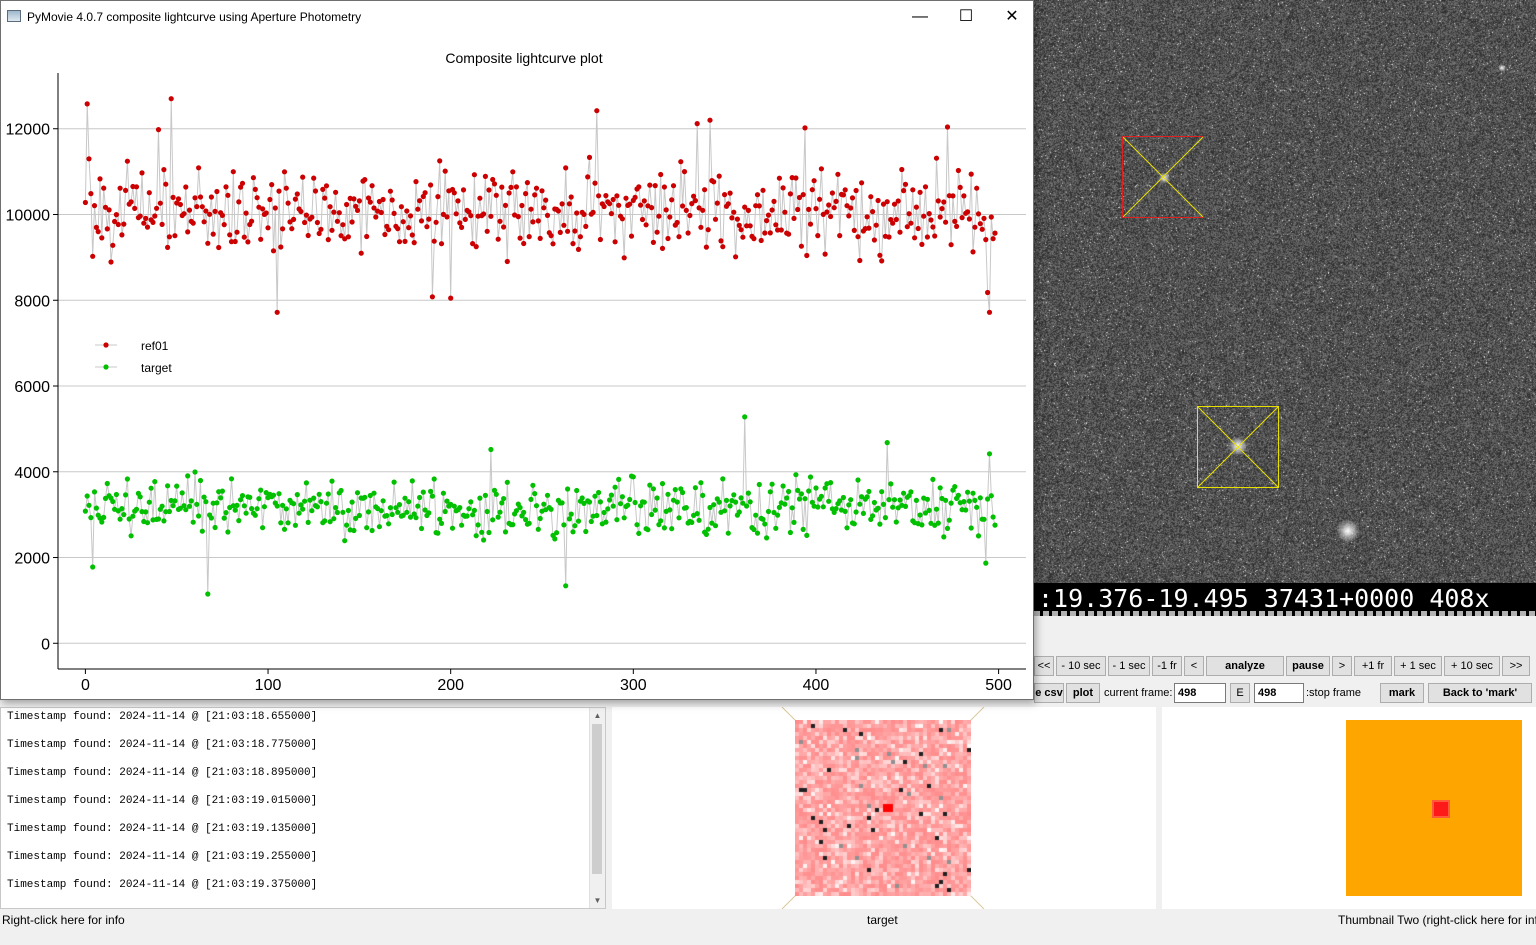  Describe the element at coordinates (966, 16) in the screenshot. I see `maximize-icon: ☐` at that location.